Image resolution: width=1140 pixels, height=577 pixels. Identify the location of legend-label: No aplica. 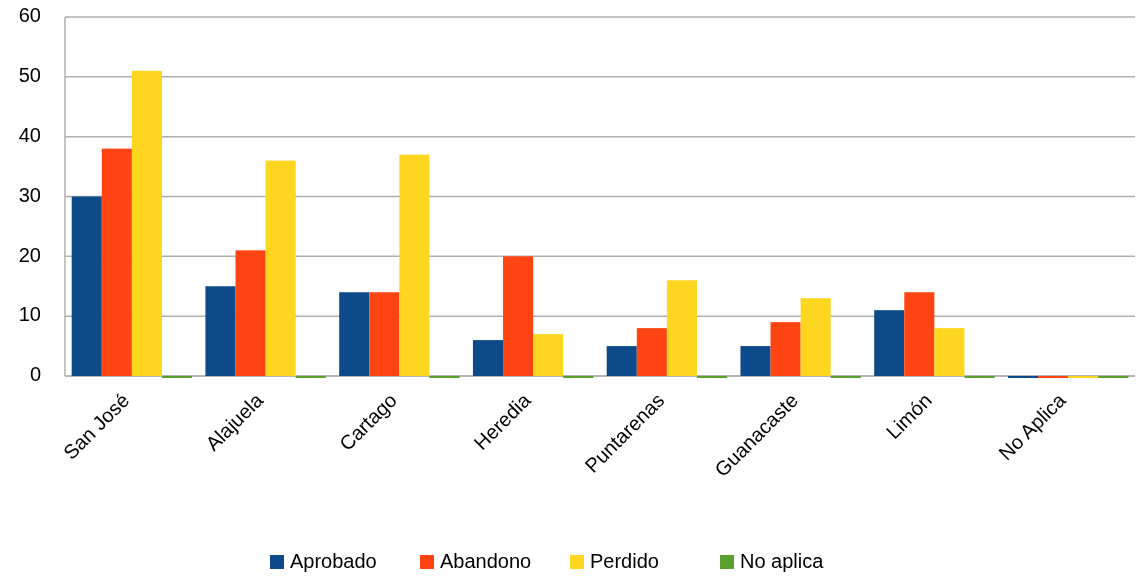
(782, 561).